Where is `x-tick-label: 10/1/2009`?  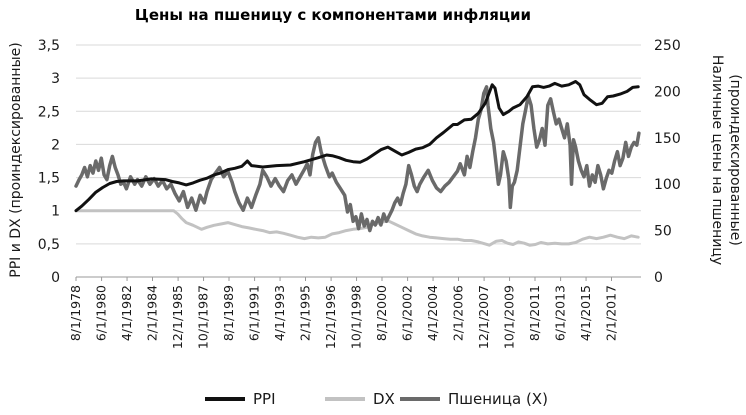
x-tick-label: 10/1/2009 is located at coordinates (509, 317).